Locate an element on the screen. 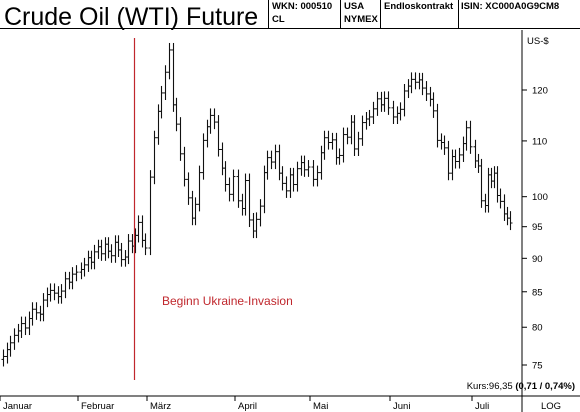 This screenshot has height=412, width=580. x-tick-label: Mai is located at coordinates (320, 406).